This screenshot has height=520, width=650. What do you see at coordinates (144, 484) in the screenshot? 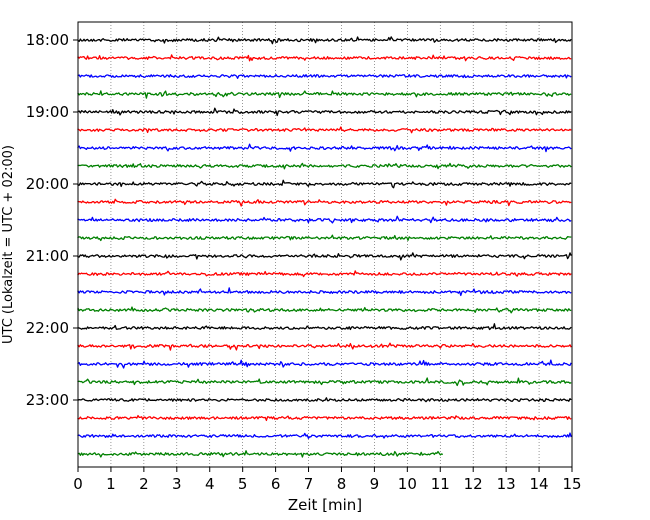
I see `x-tick-label: 2` at bounding box center [144, 484].